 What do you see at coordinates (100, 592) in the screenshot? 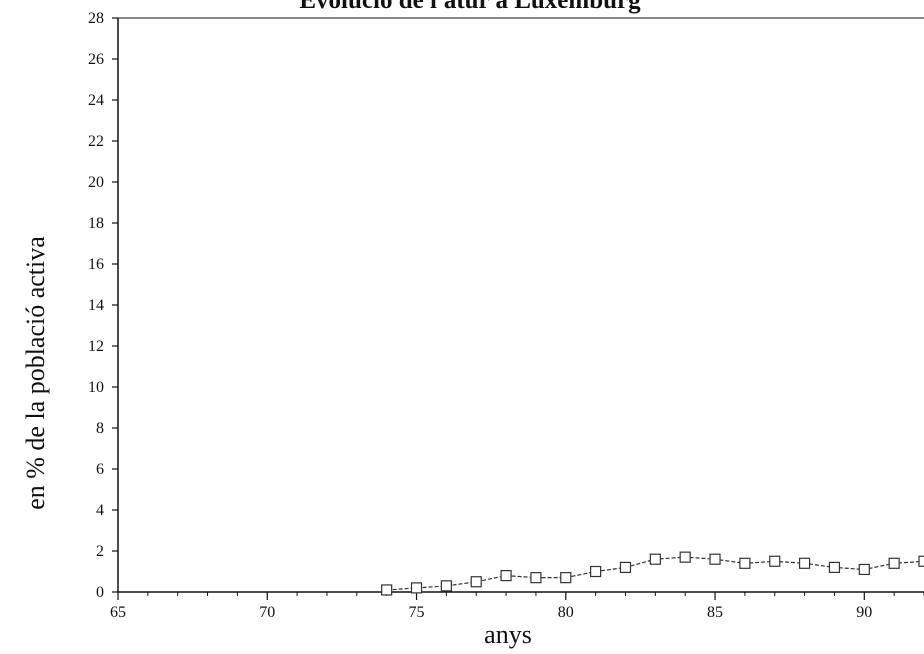
I see `y-tick-label: 0` at bounding box center [100, 592].